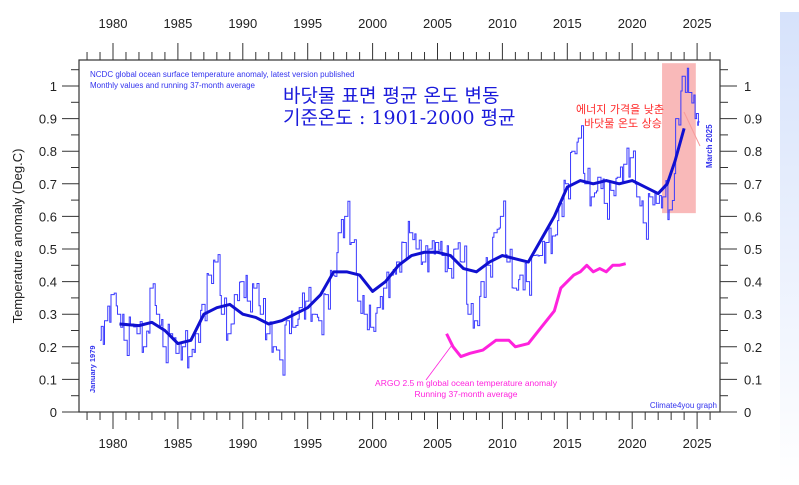  Describe the element at coordinates (632, 443) in the screenshot. I see `x-tick-label-bottom: 2020` at that location.